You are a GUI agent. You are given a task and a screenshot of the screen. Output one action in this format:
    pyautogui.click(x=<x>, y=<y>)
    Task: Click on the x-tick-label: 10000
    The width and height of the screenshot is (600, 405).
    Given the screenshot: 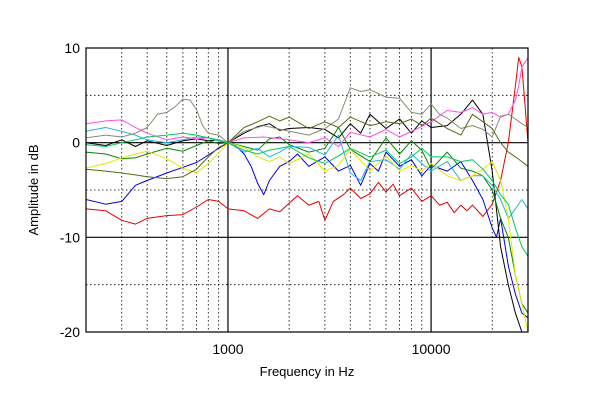 What is the action you would take?
    pyautogui.click(x=431, y=349)
    